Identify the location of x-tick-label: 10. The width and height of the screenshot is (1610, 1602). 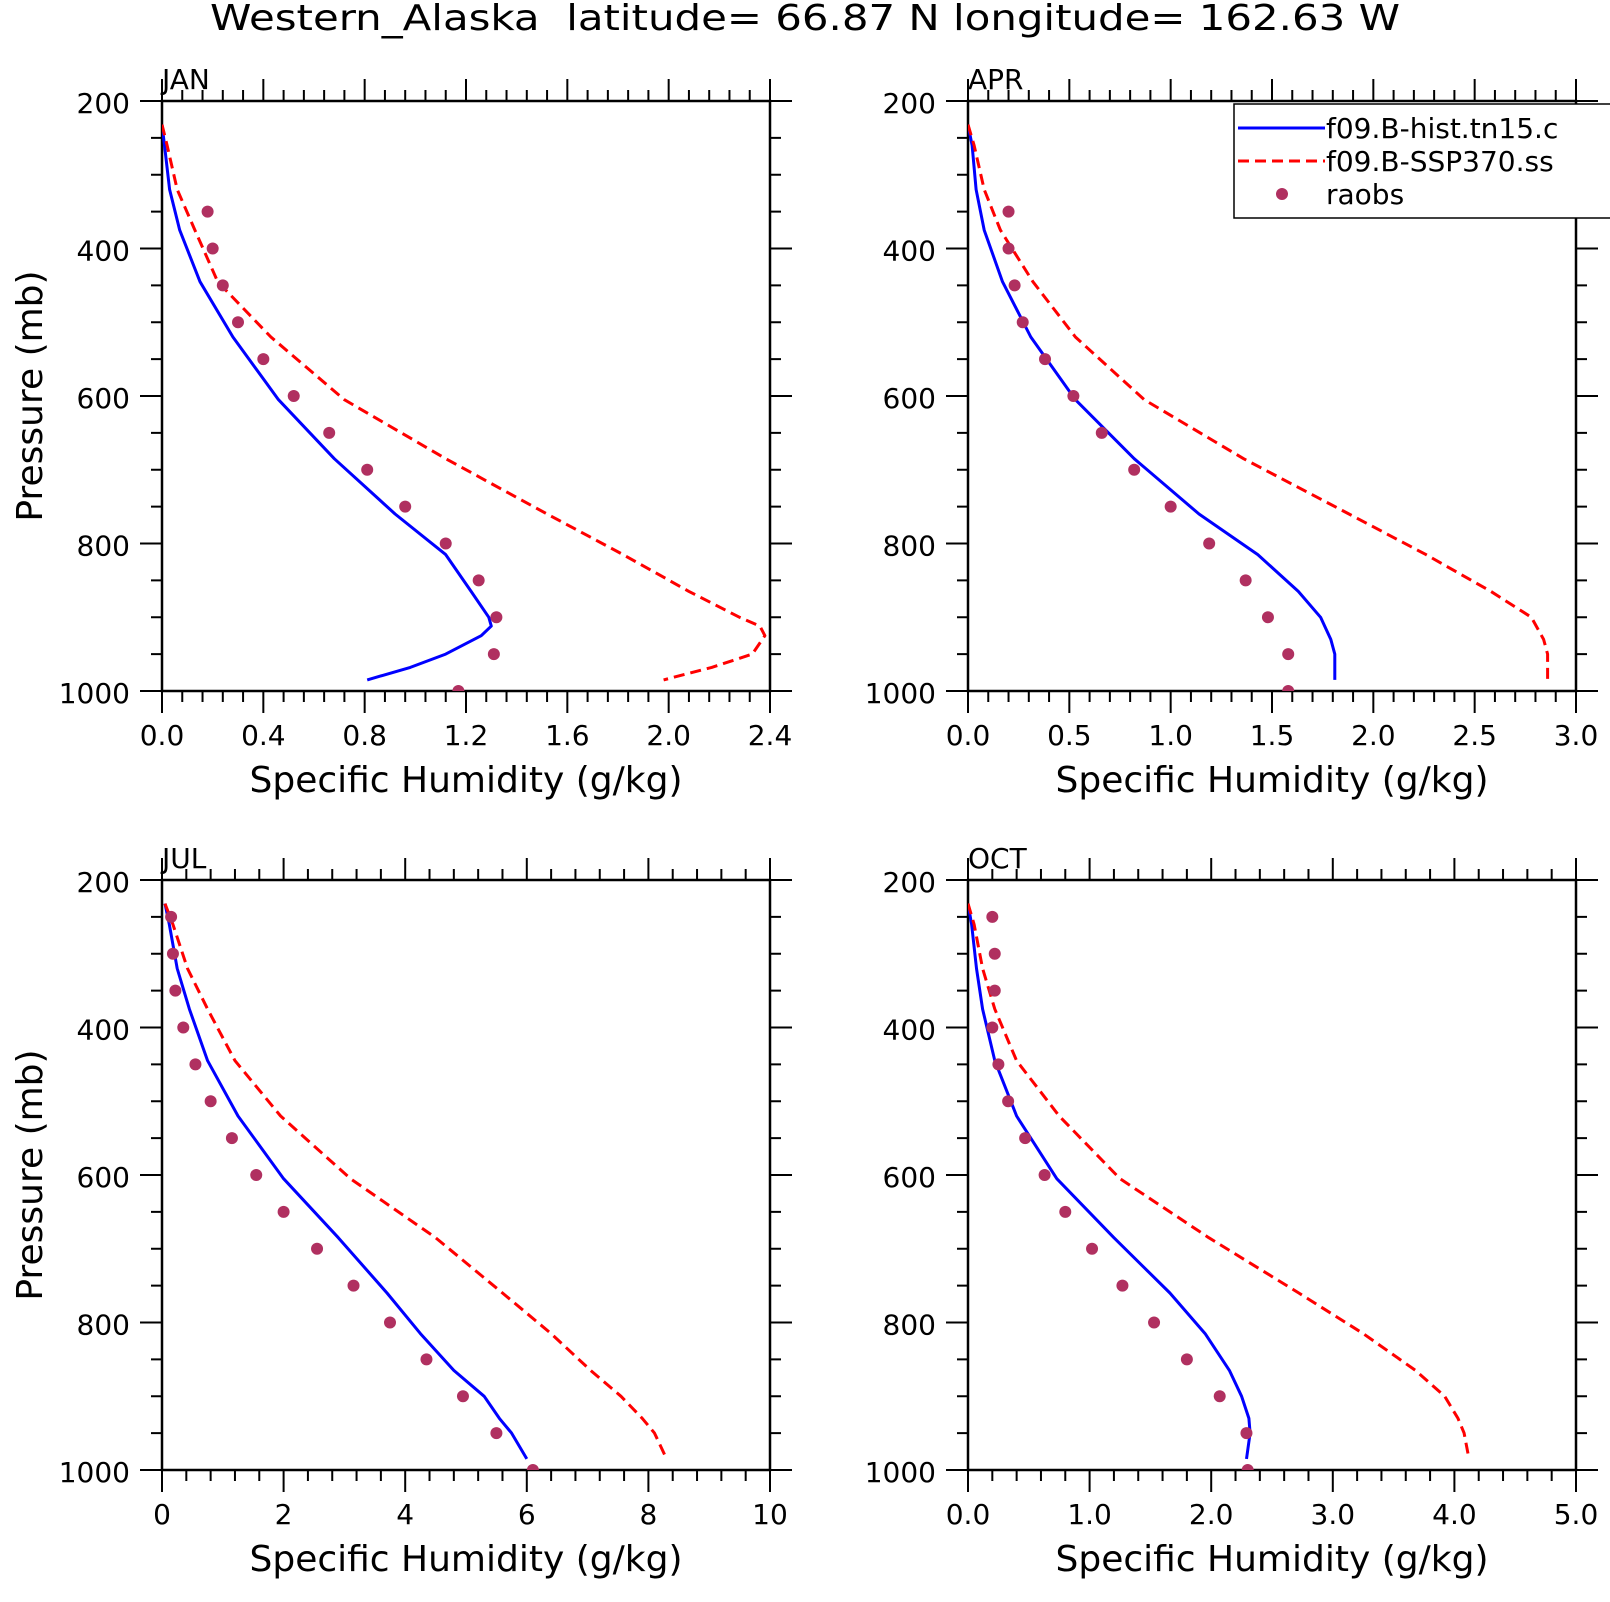
(770, 1514).